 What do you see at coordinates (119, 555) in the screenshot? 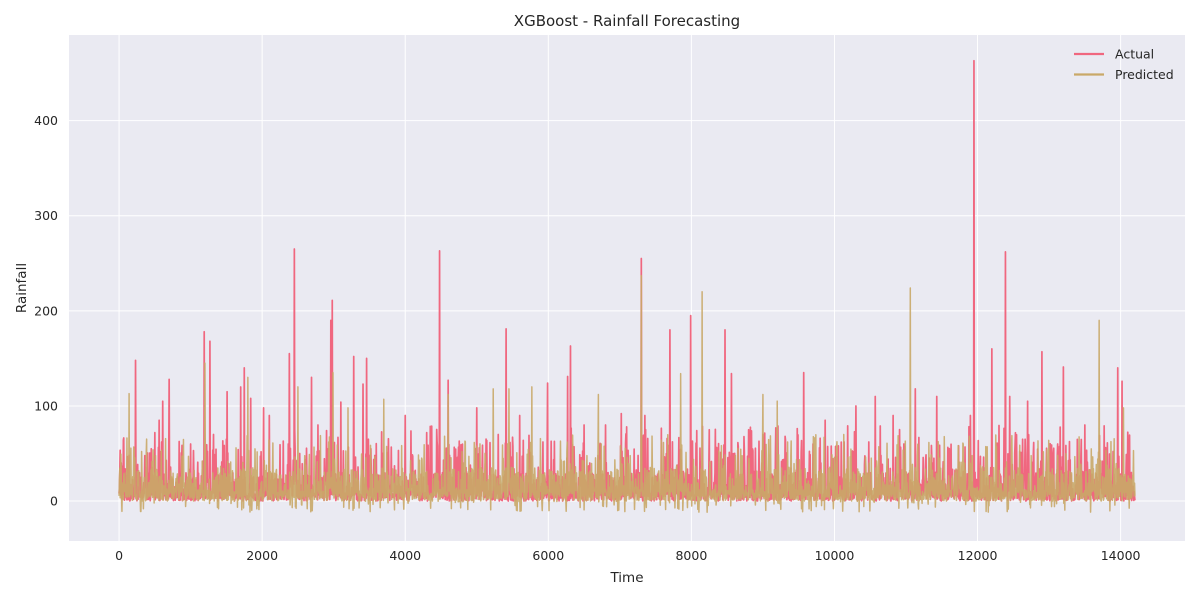
I see `x-tick-label: 0` at bounding box center [119, 555].